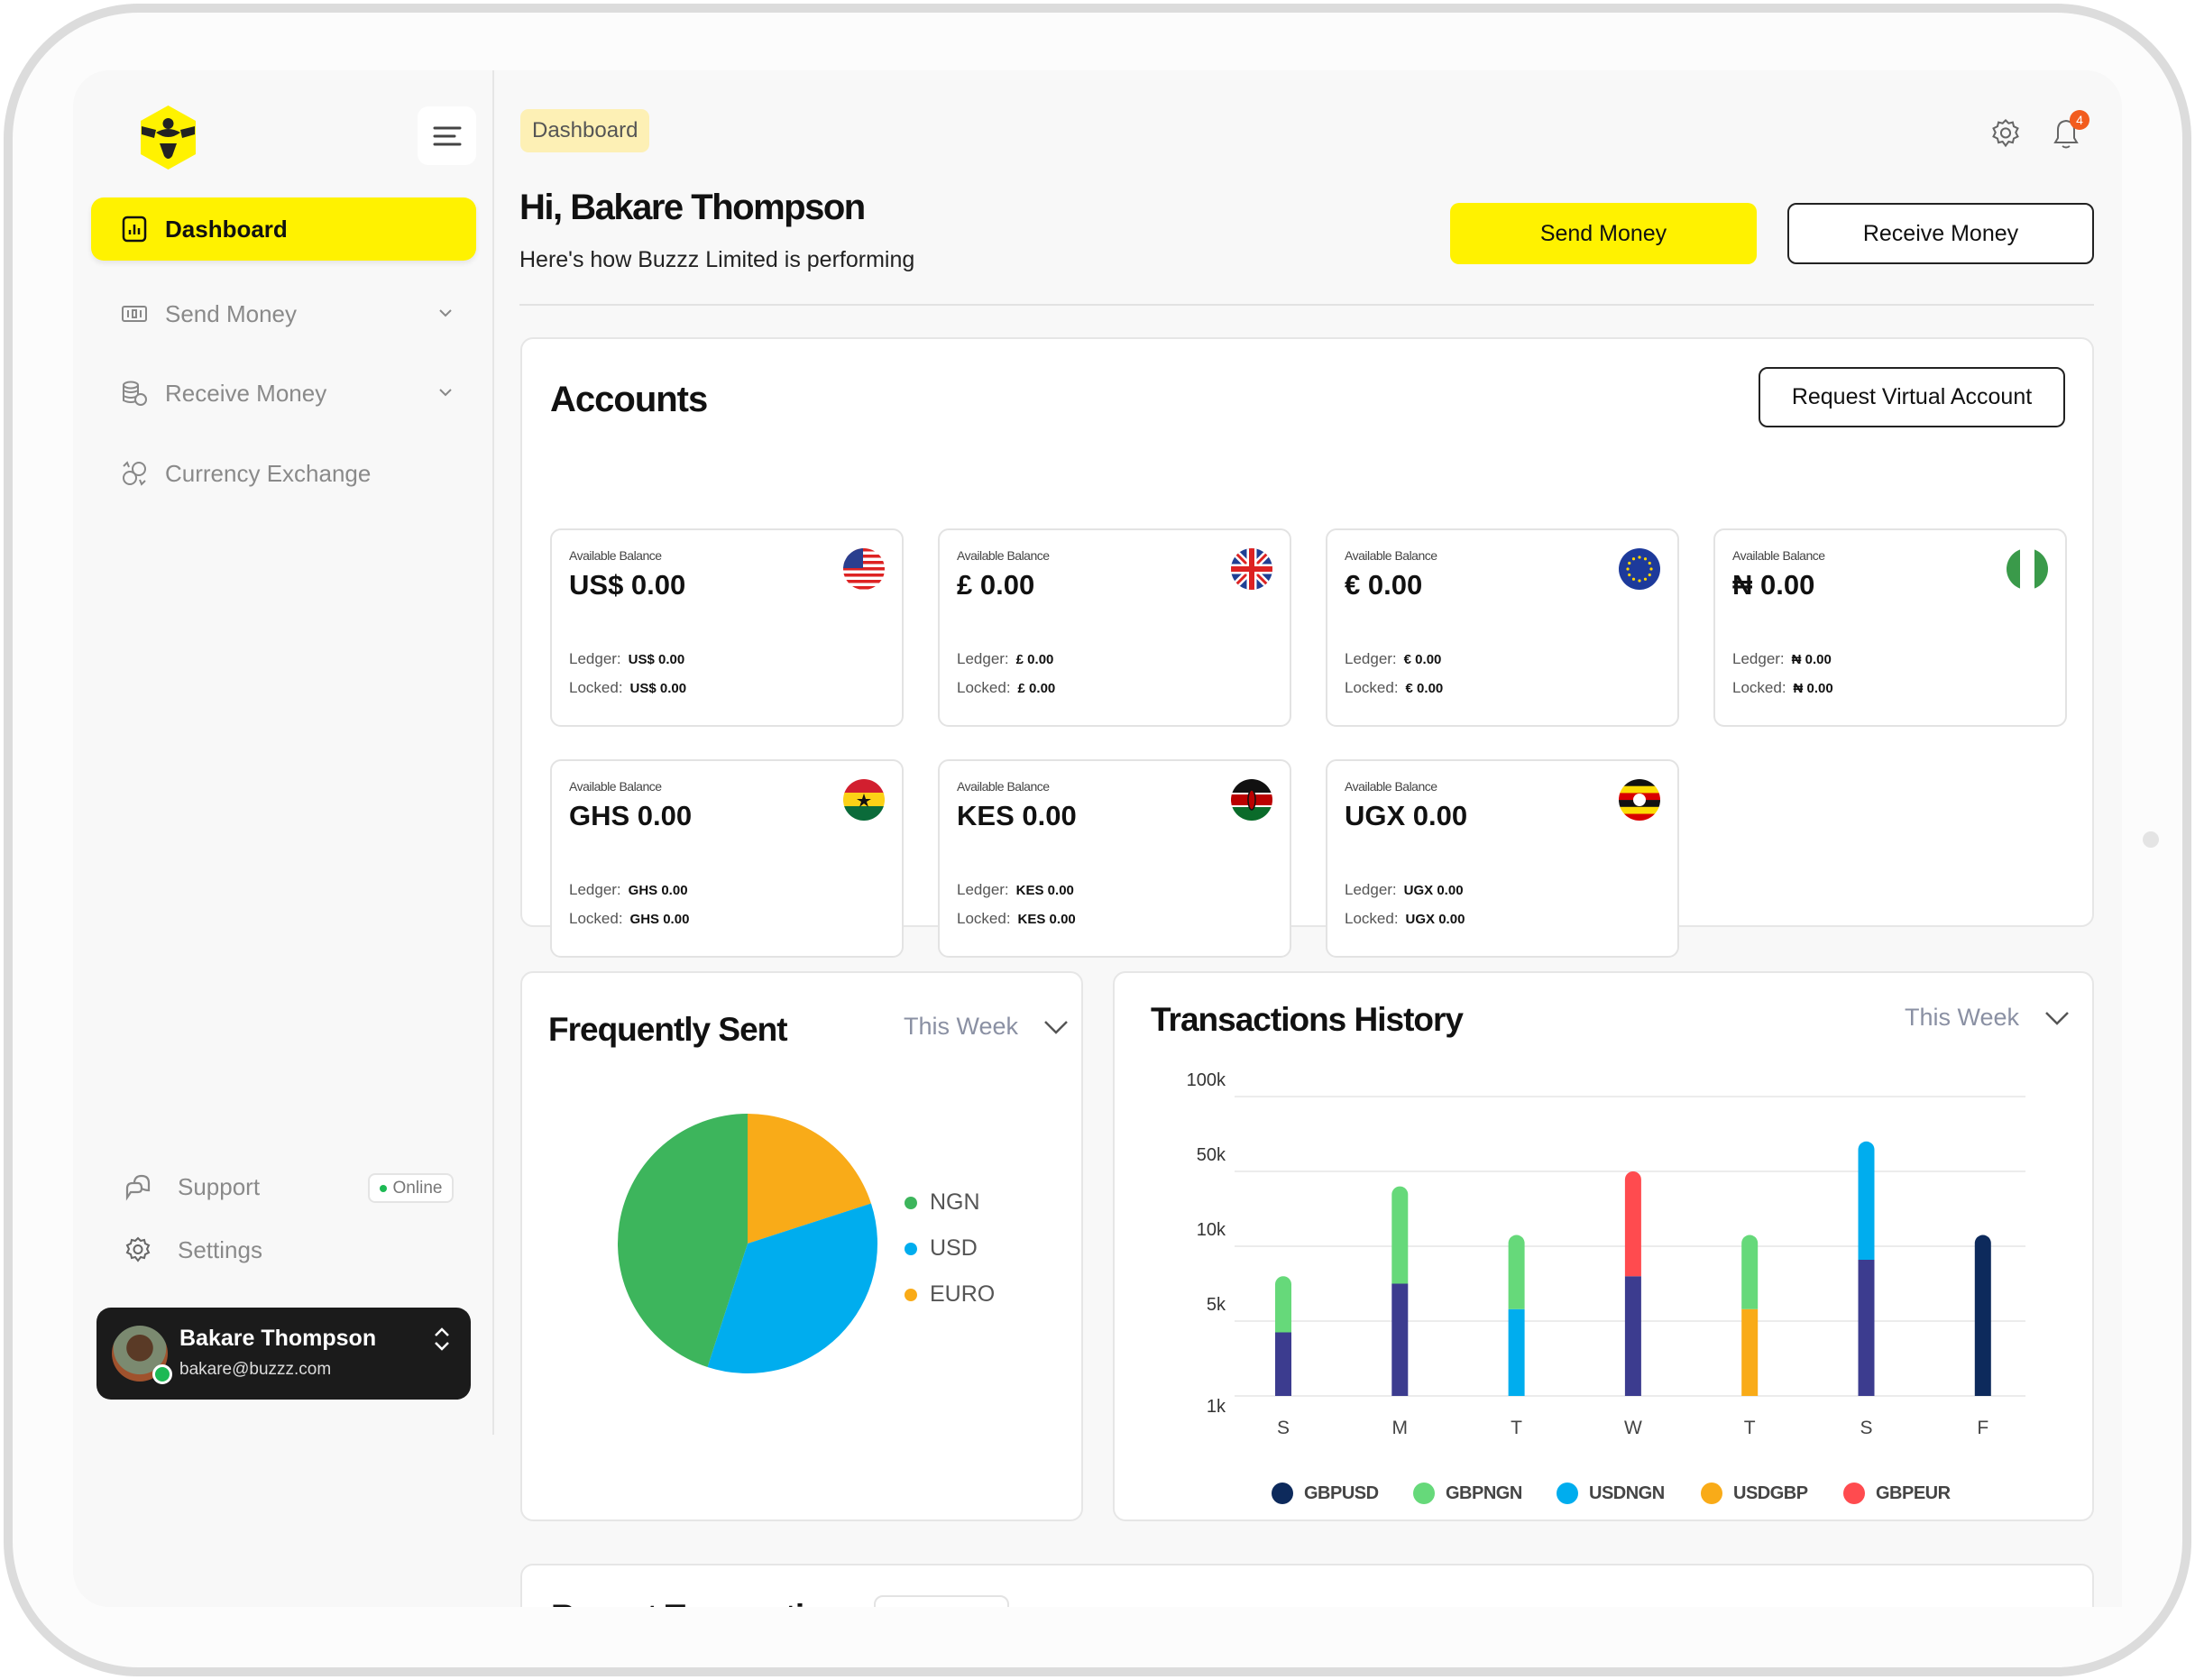  What do you see at coordinates (1913, 1493) in the screenshot?
I see `legend-label: GBPEUR` at bounding box center [1913, 1493].